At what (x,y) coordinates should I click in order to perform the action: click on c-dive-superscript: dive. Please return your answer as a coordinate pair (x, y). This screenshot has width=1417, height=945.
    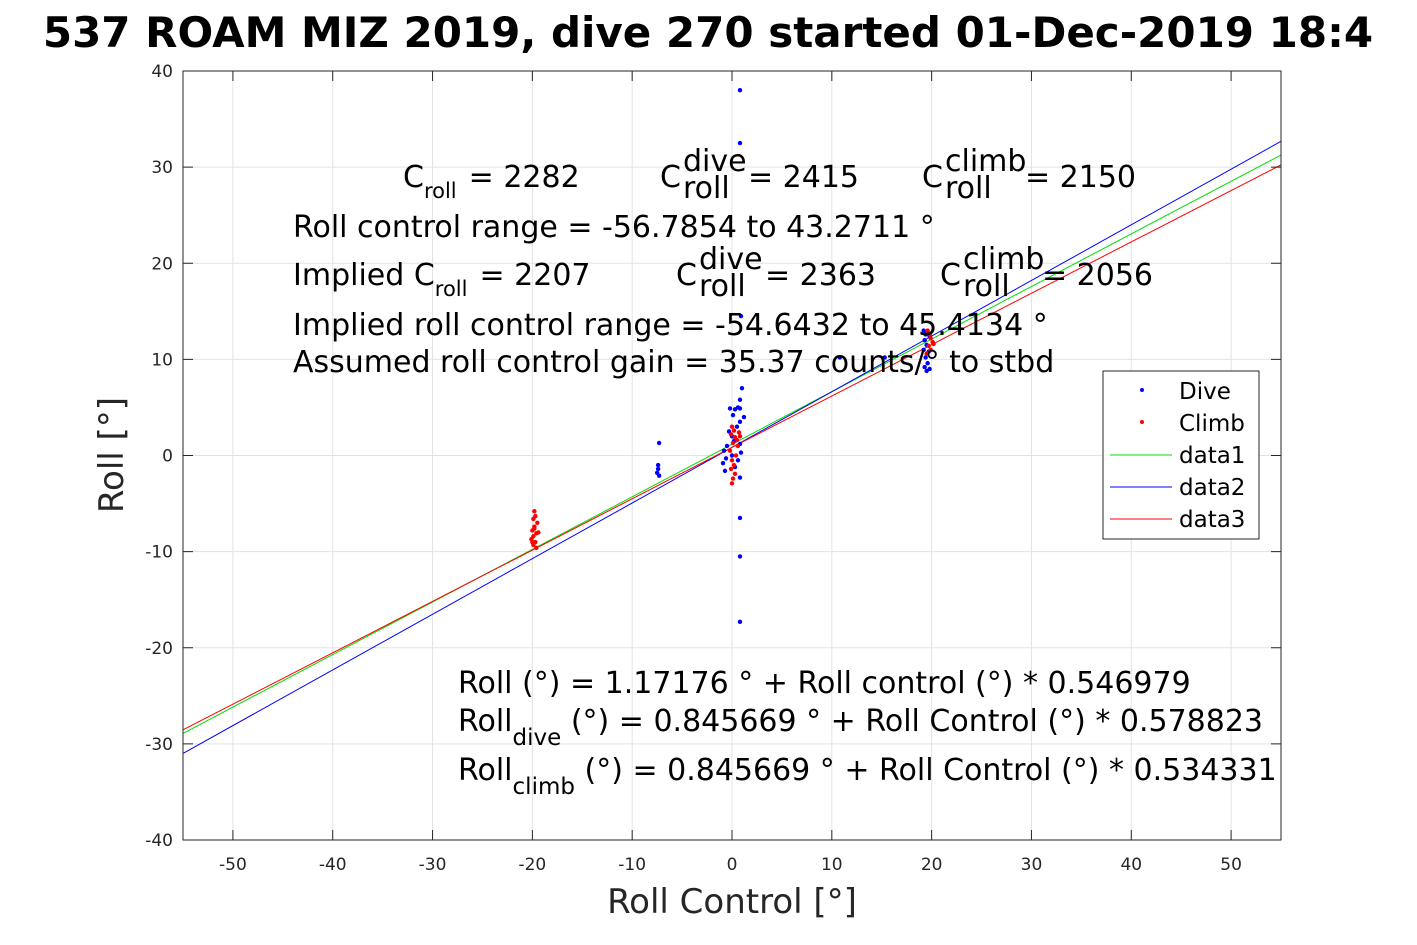
    Looking at the image, I should click on (715, 161).